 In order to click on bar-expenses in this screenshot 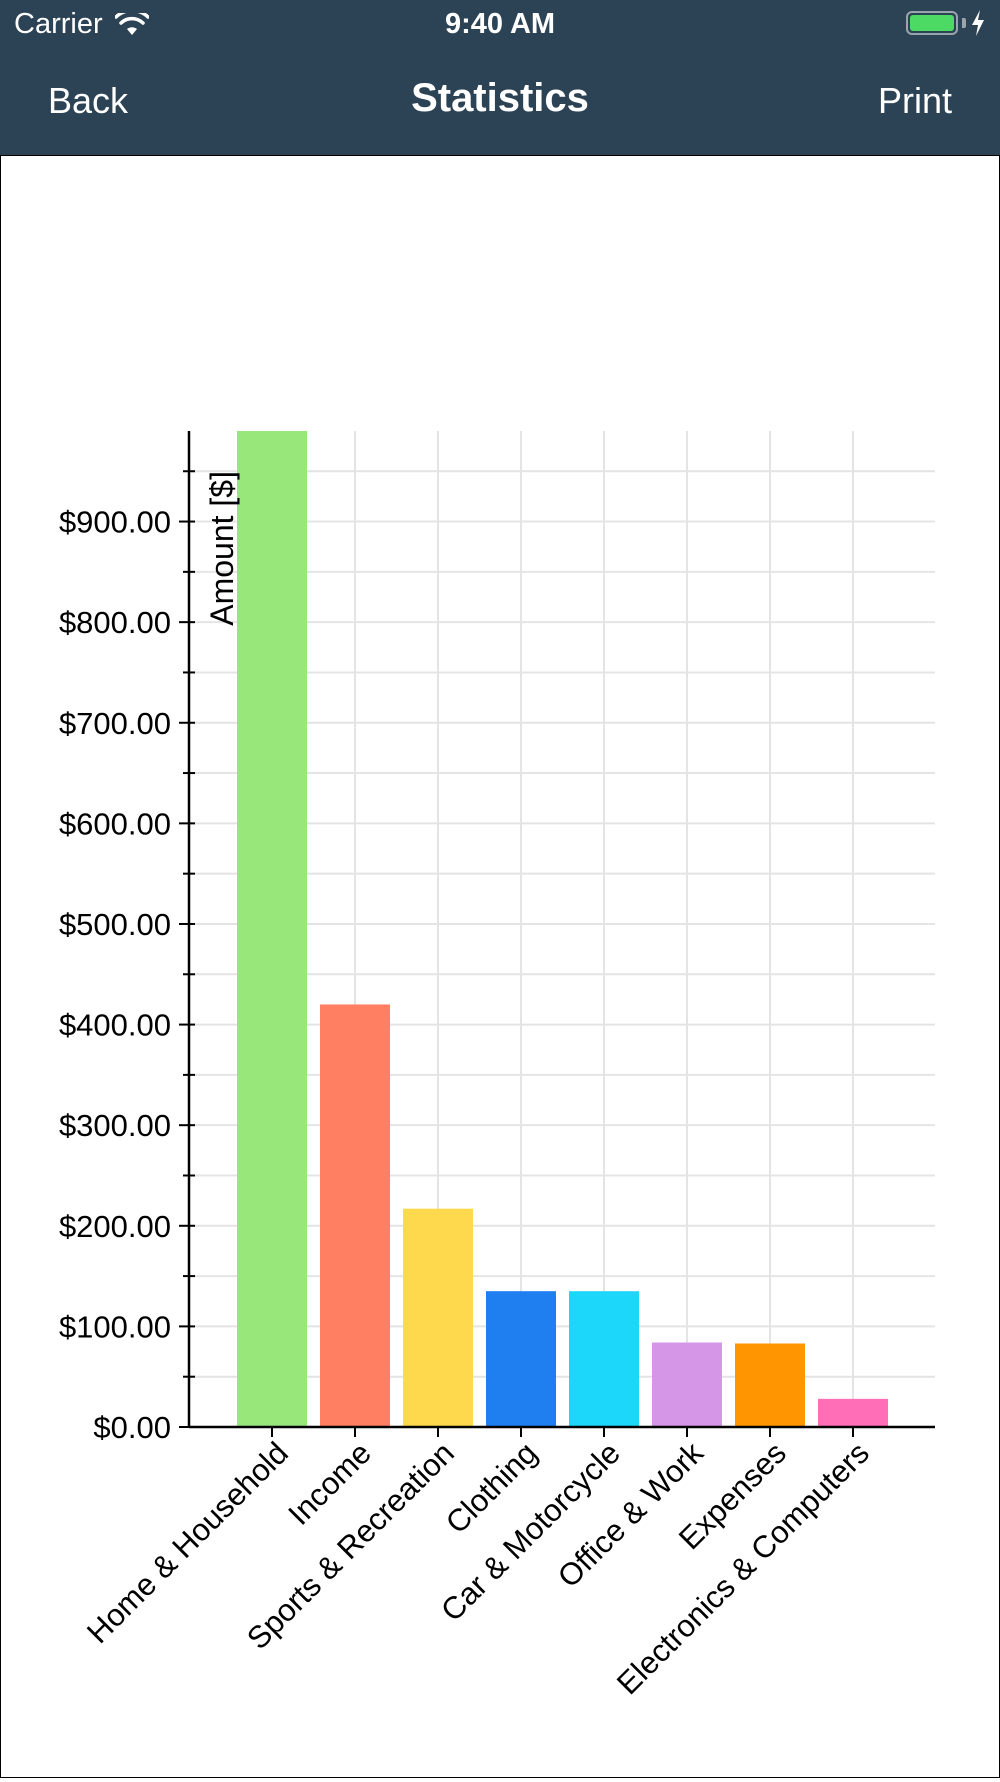, I will do `click(770, 1385)`.